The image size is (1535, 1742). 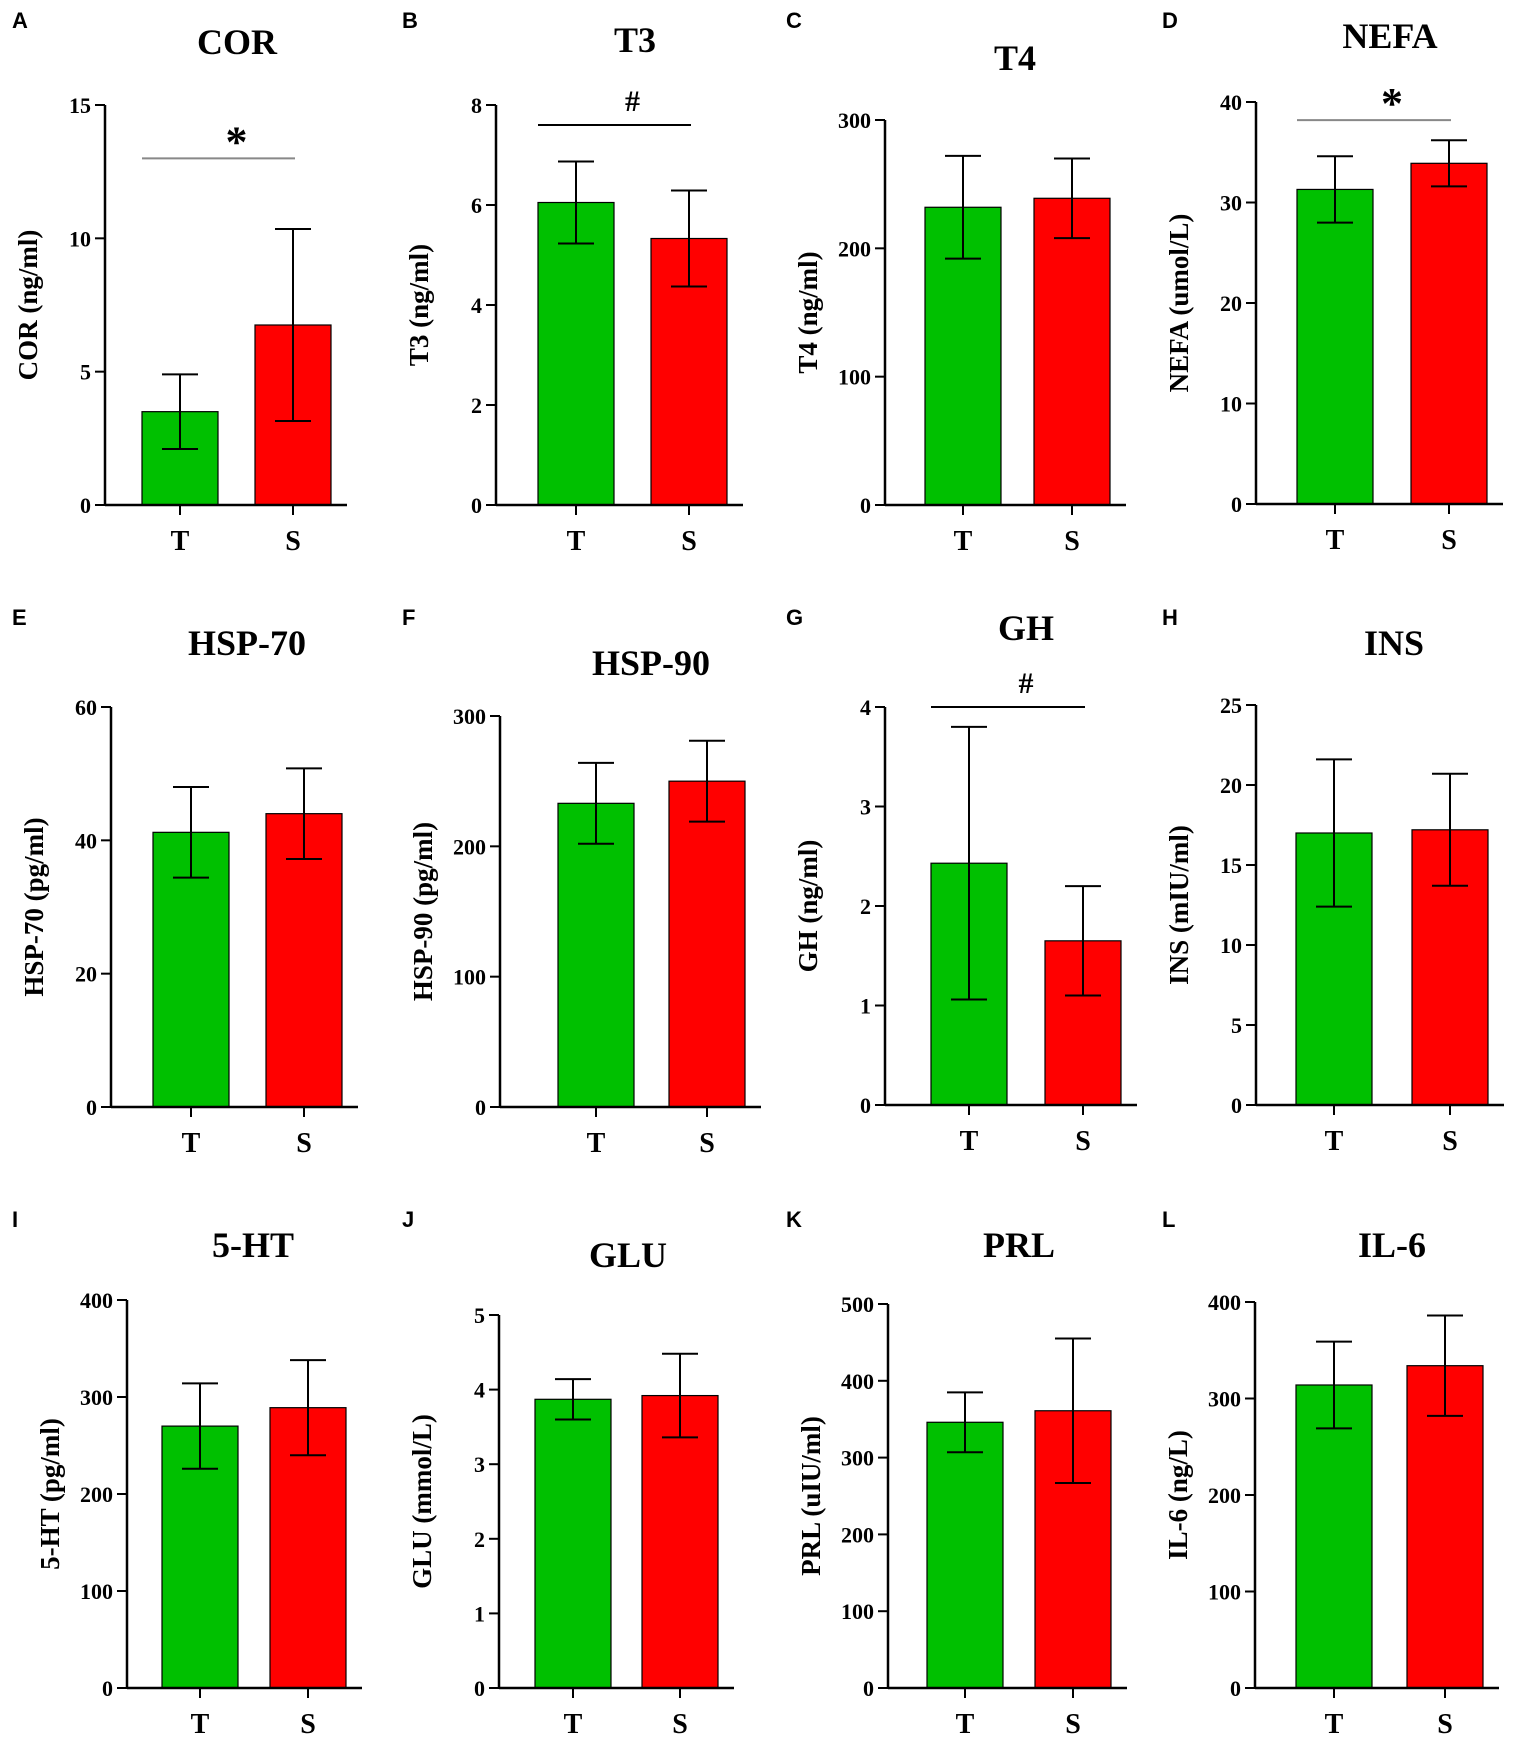 I want to click on panel-letter: I, so click(x=15, y=1219).